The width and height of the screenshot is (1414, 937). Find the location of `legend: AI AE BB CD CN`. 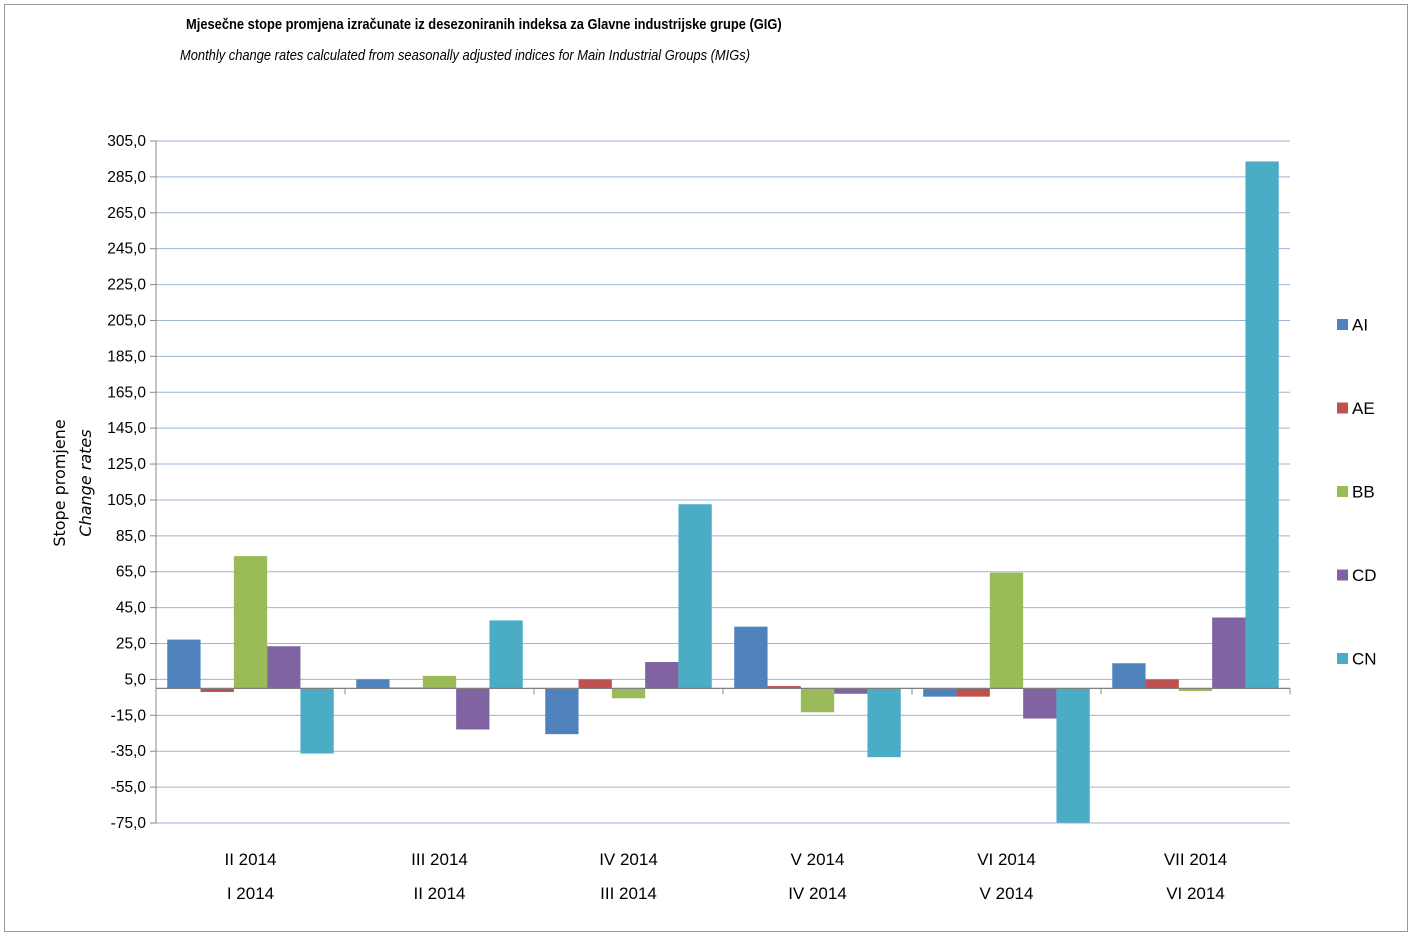

legend: AI AE BB CD CN is located at coordinates (1357, 492).